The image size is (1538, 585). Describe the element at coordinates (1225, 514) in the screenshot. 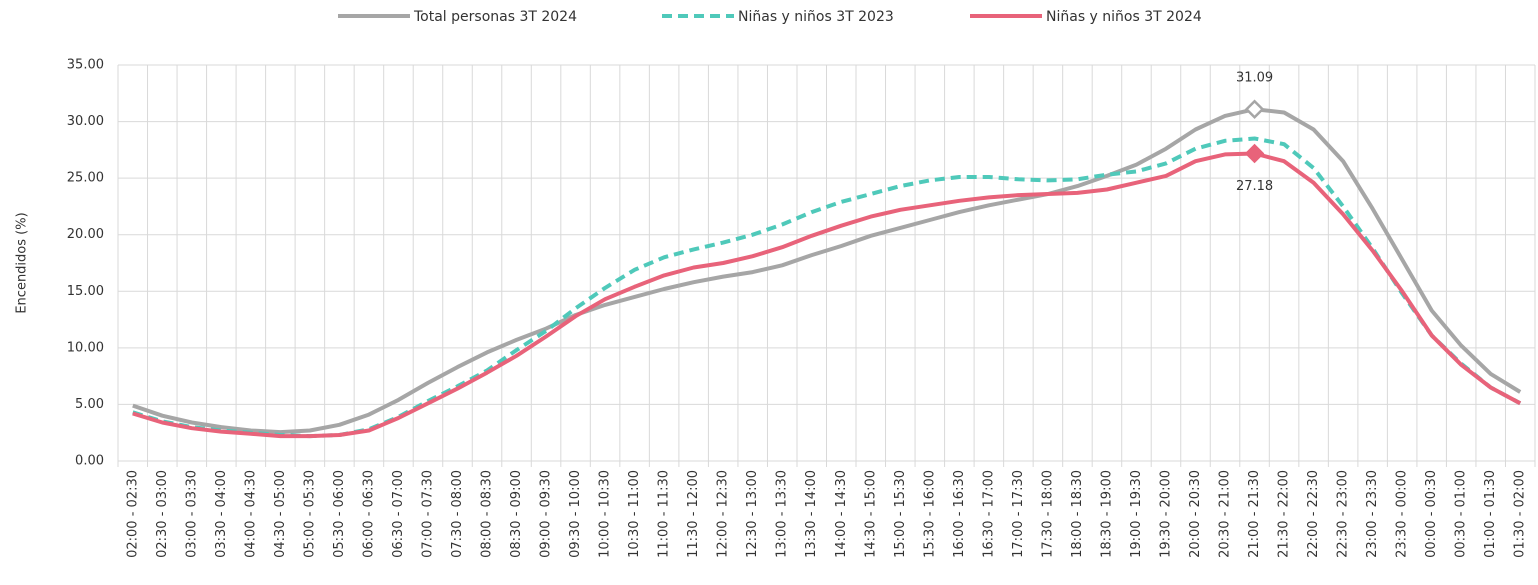

I see `x-tick-label: 20:30 - 21:00` at that location.